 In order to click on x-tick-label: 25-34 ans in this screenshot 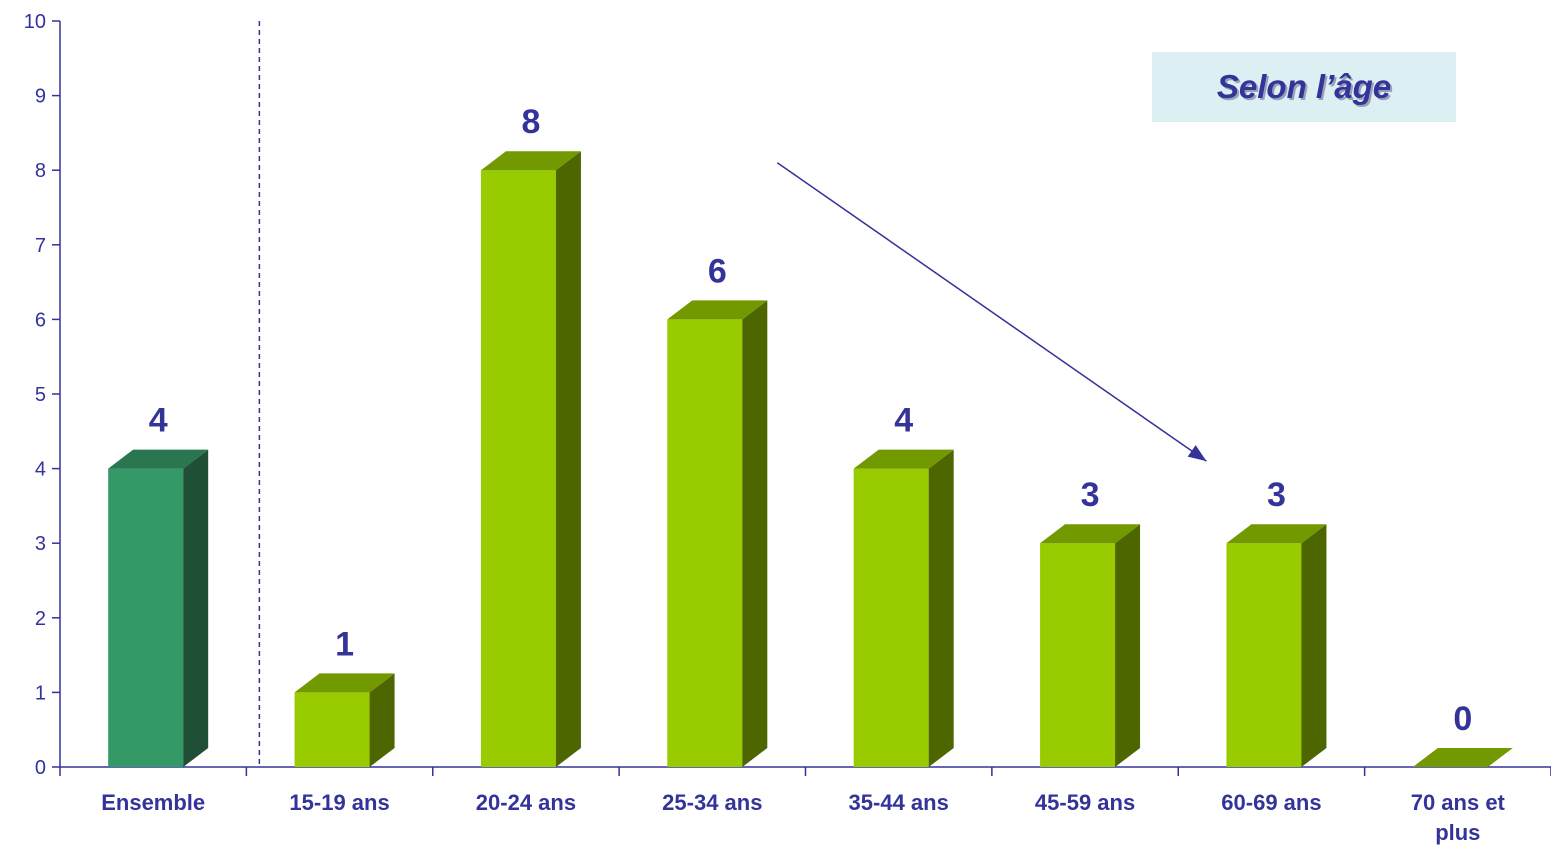, I will do `click(712, 802)`.